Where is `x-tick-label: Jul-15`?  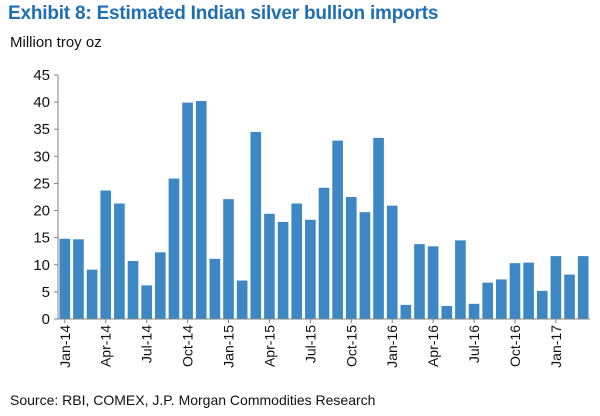 x-tick-label: Jul-15 is located at coordinates (310, 344).